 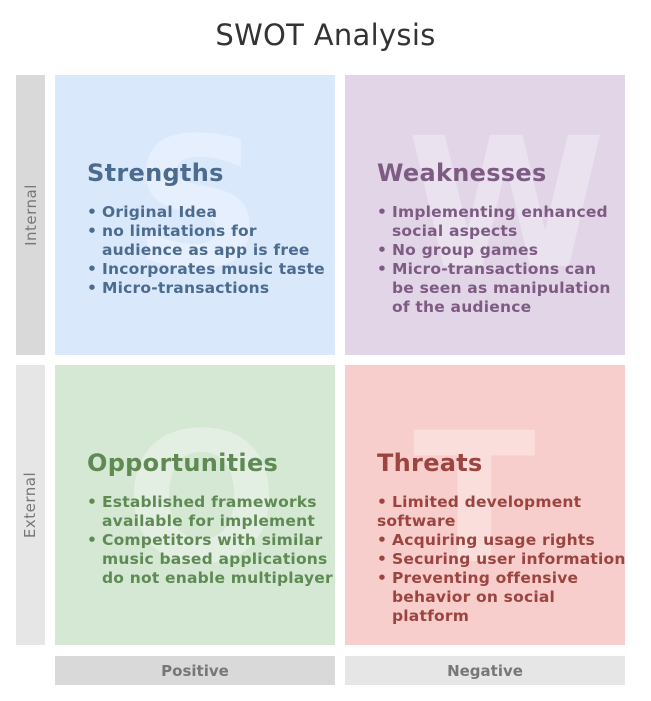 I want to click on row-label-external: External, so click(x=30, y=505).